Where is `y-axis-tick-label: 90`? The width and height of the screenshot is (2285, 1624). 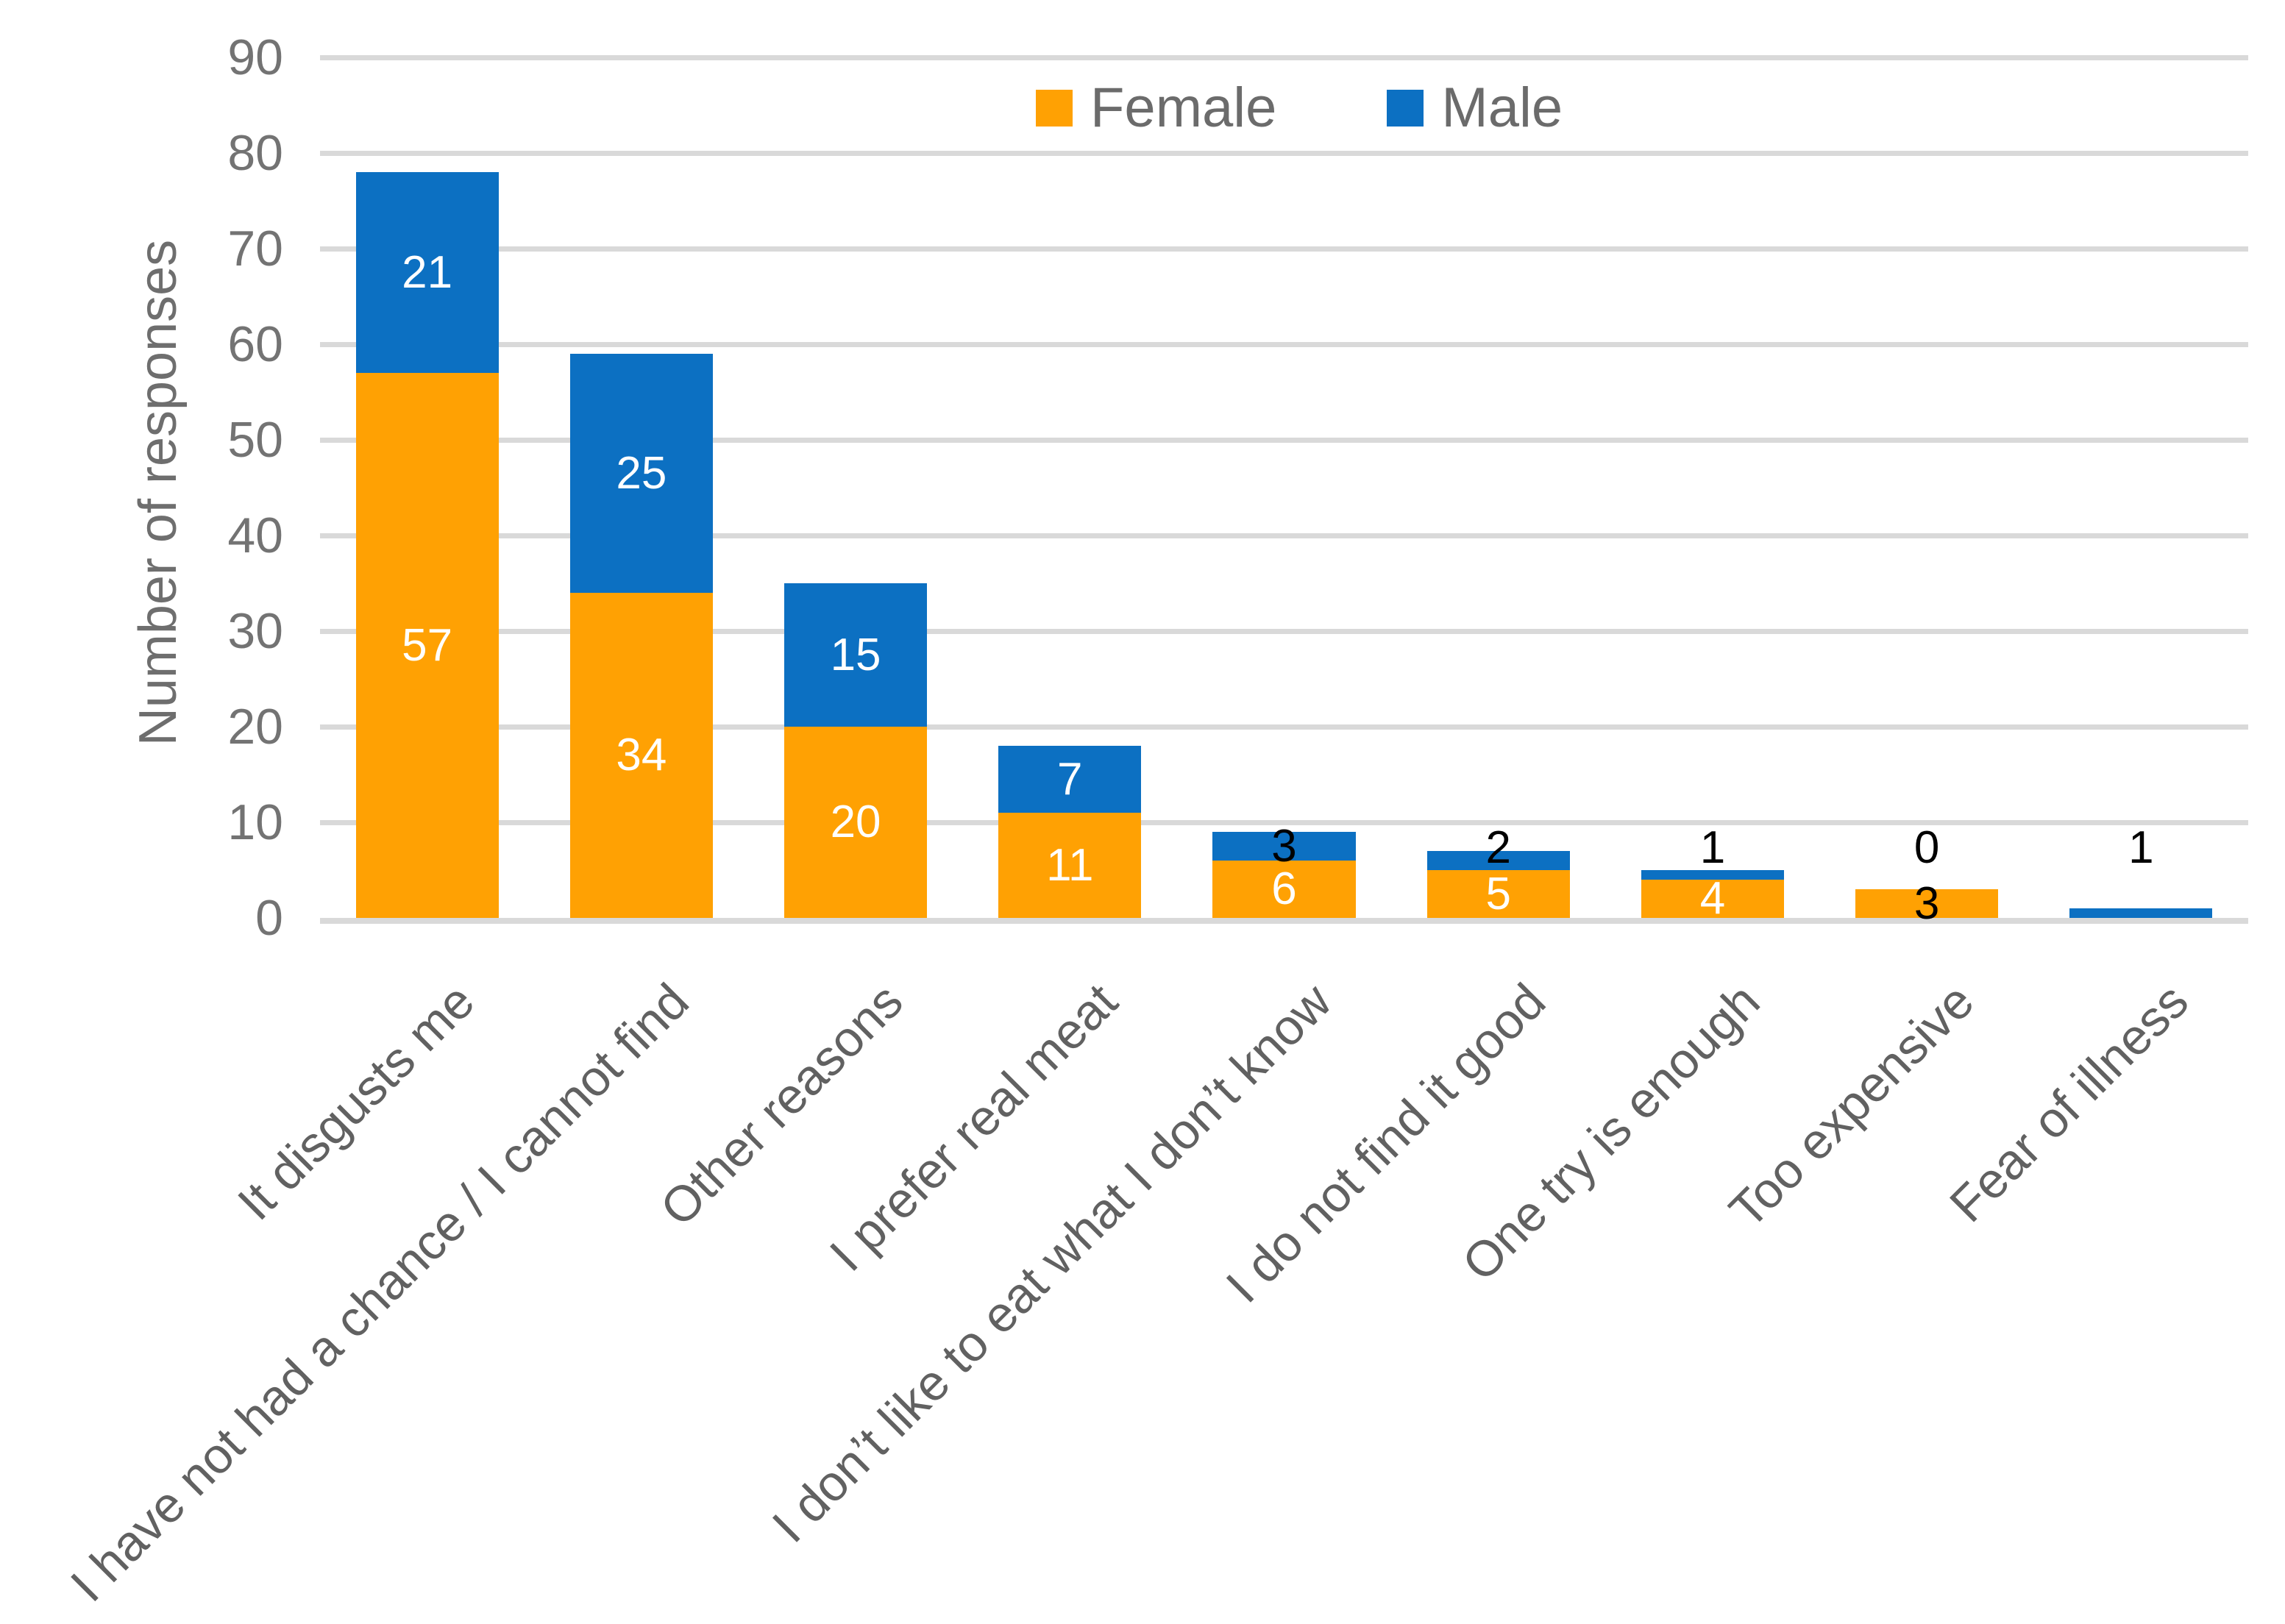 y-axis-tick-label: 90 is located at coordinates (255, 57).